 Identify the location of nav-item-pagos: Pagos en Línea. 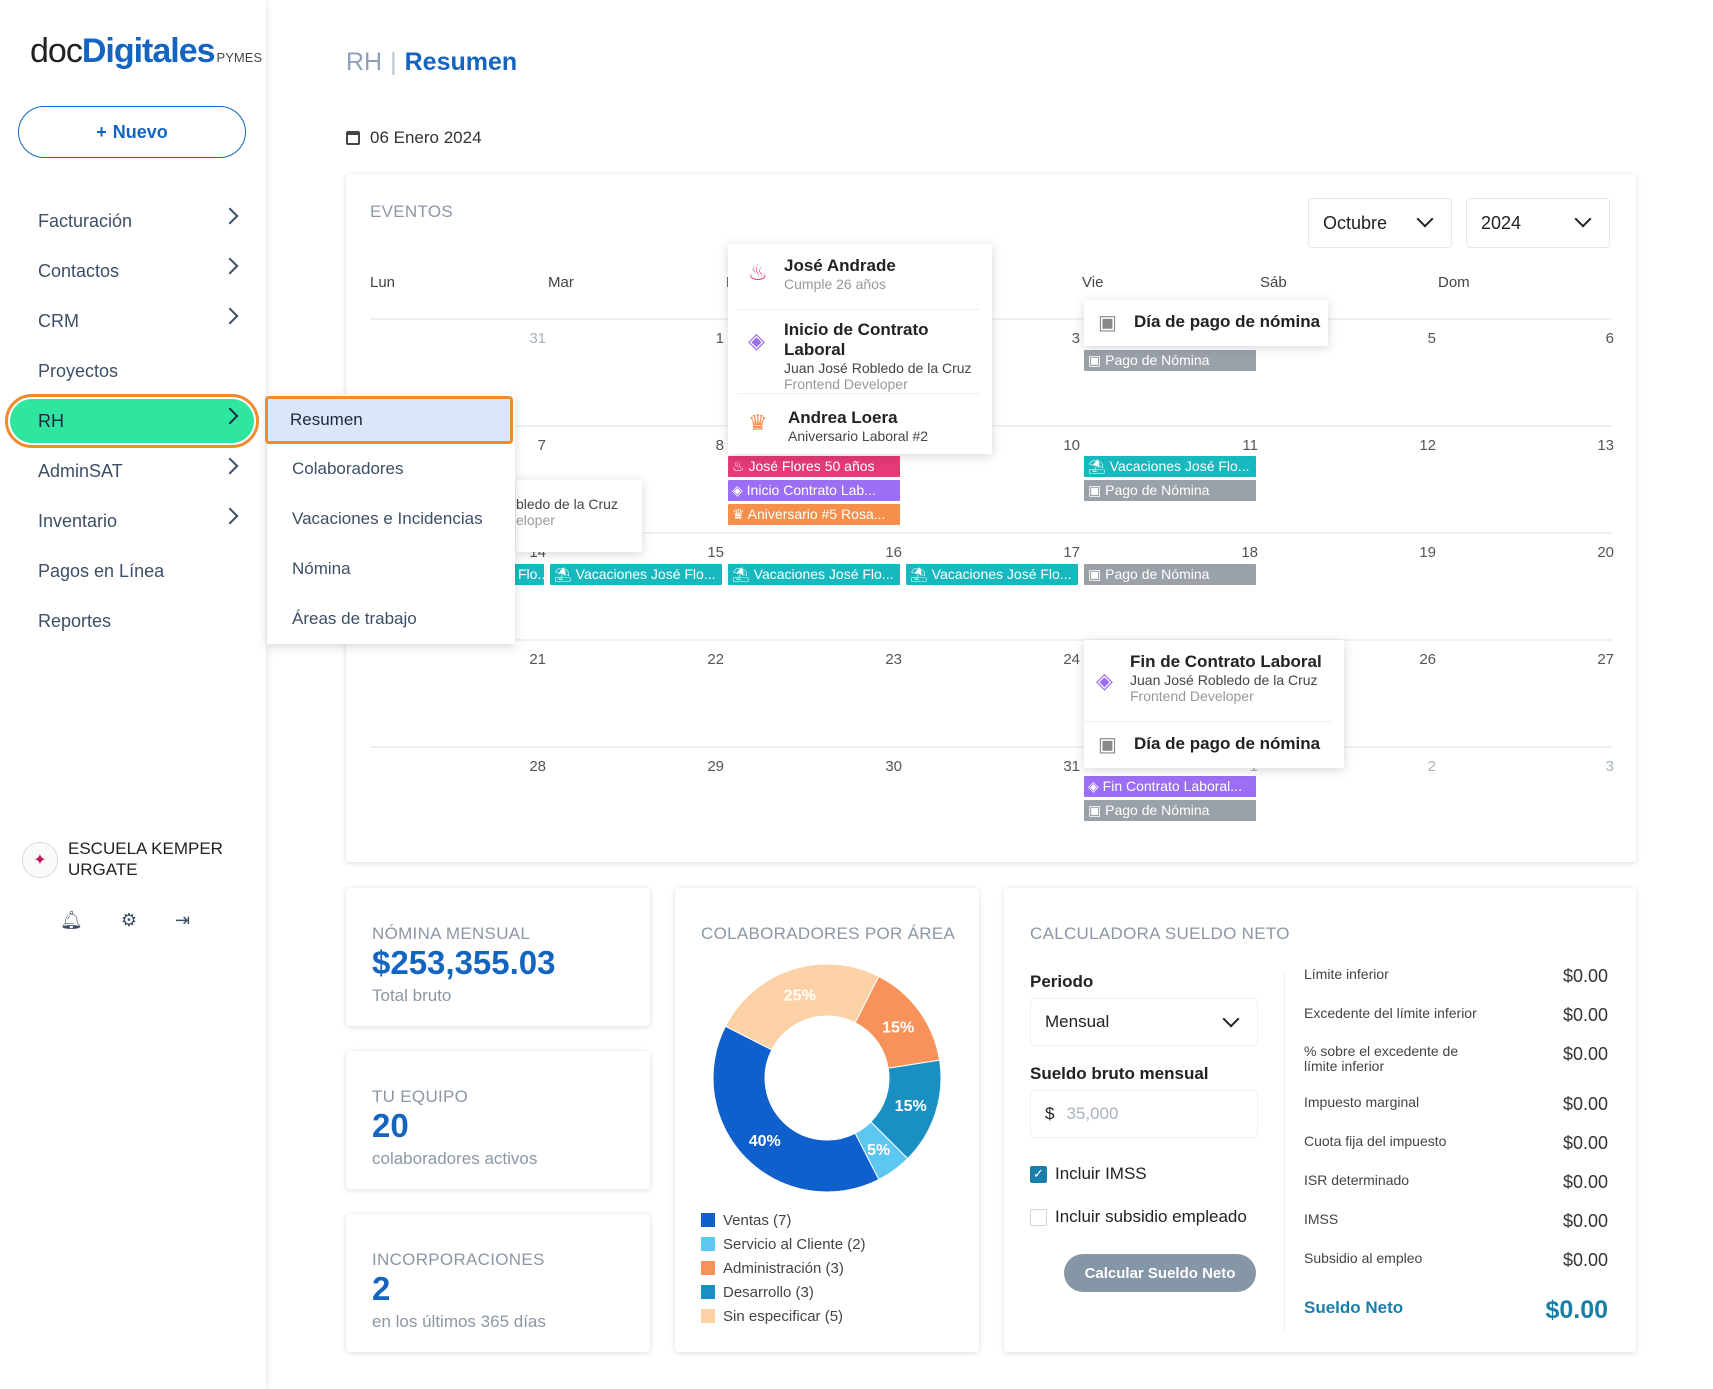
(133, 571).